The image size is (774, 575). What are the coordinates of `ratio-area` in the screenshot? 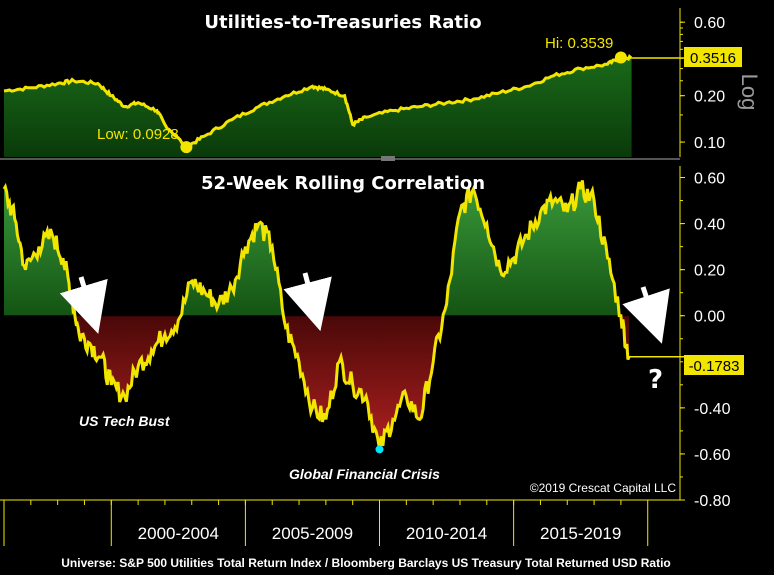 It's located at (318, 106).